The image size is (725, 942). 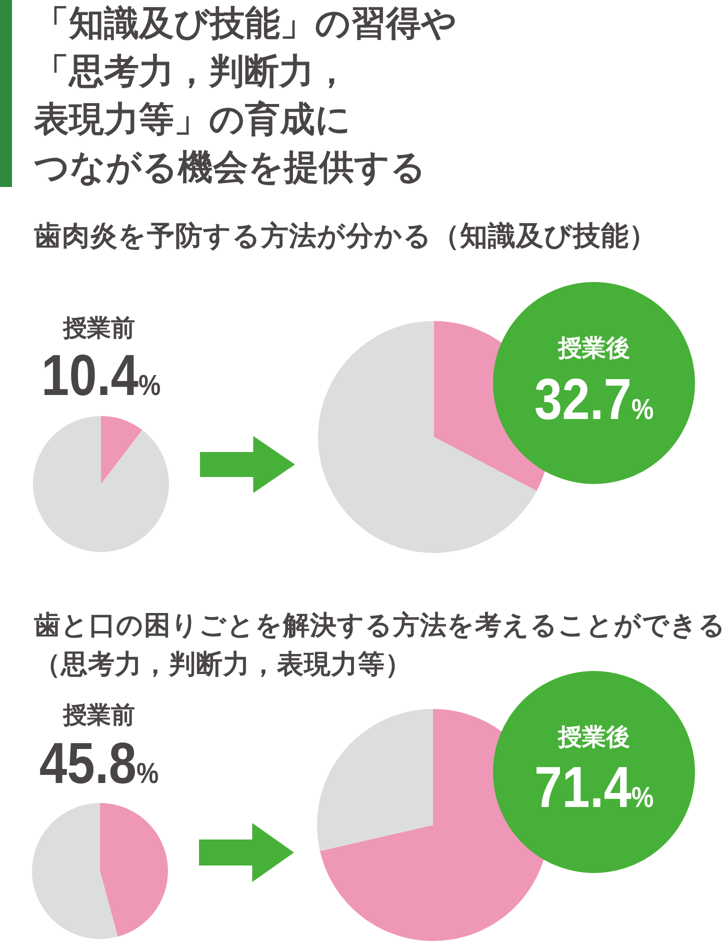 I want to click on data-label: 32.7%, so click(x=594, y=399).